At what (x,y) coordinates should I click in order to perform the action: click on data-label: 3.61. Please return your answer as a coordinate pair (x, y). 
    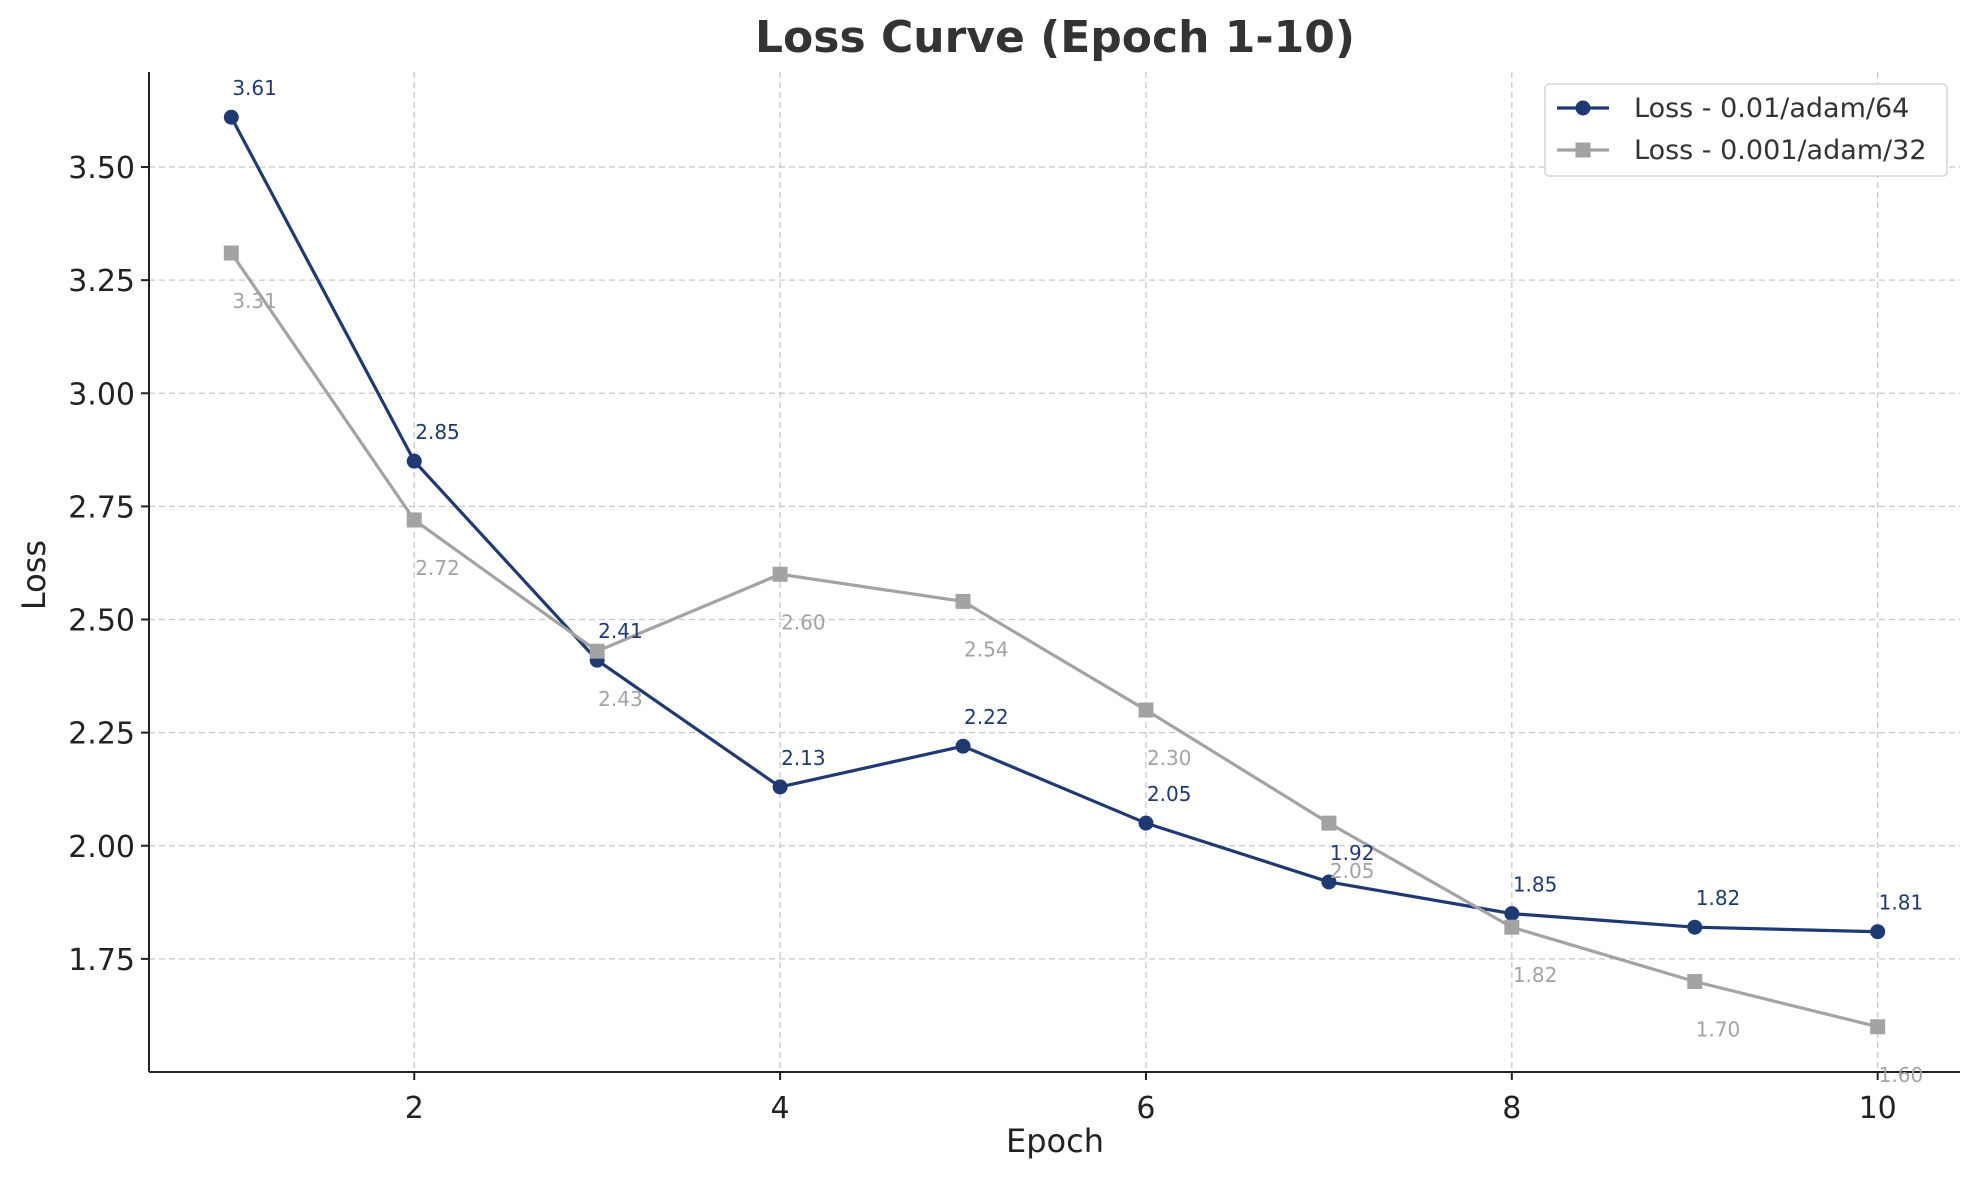
    Looking at the image, I should click on (254, 88).